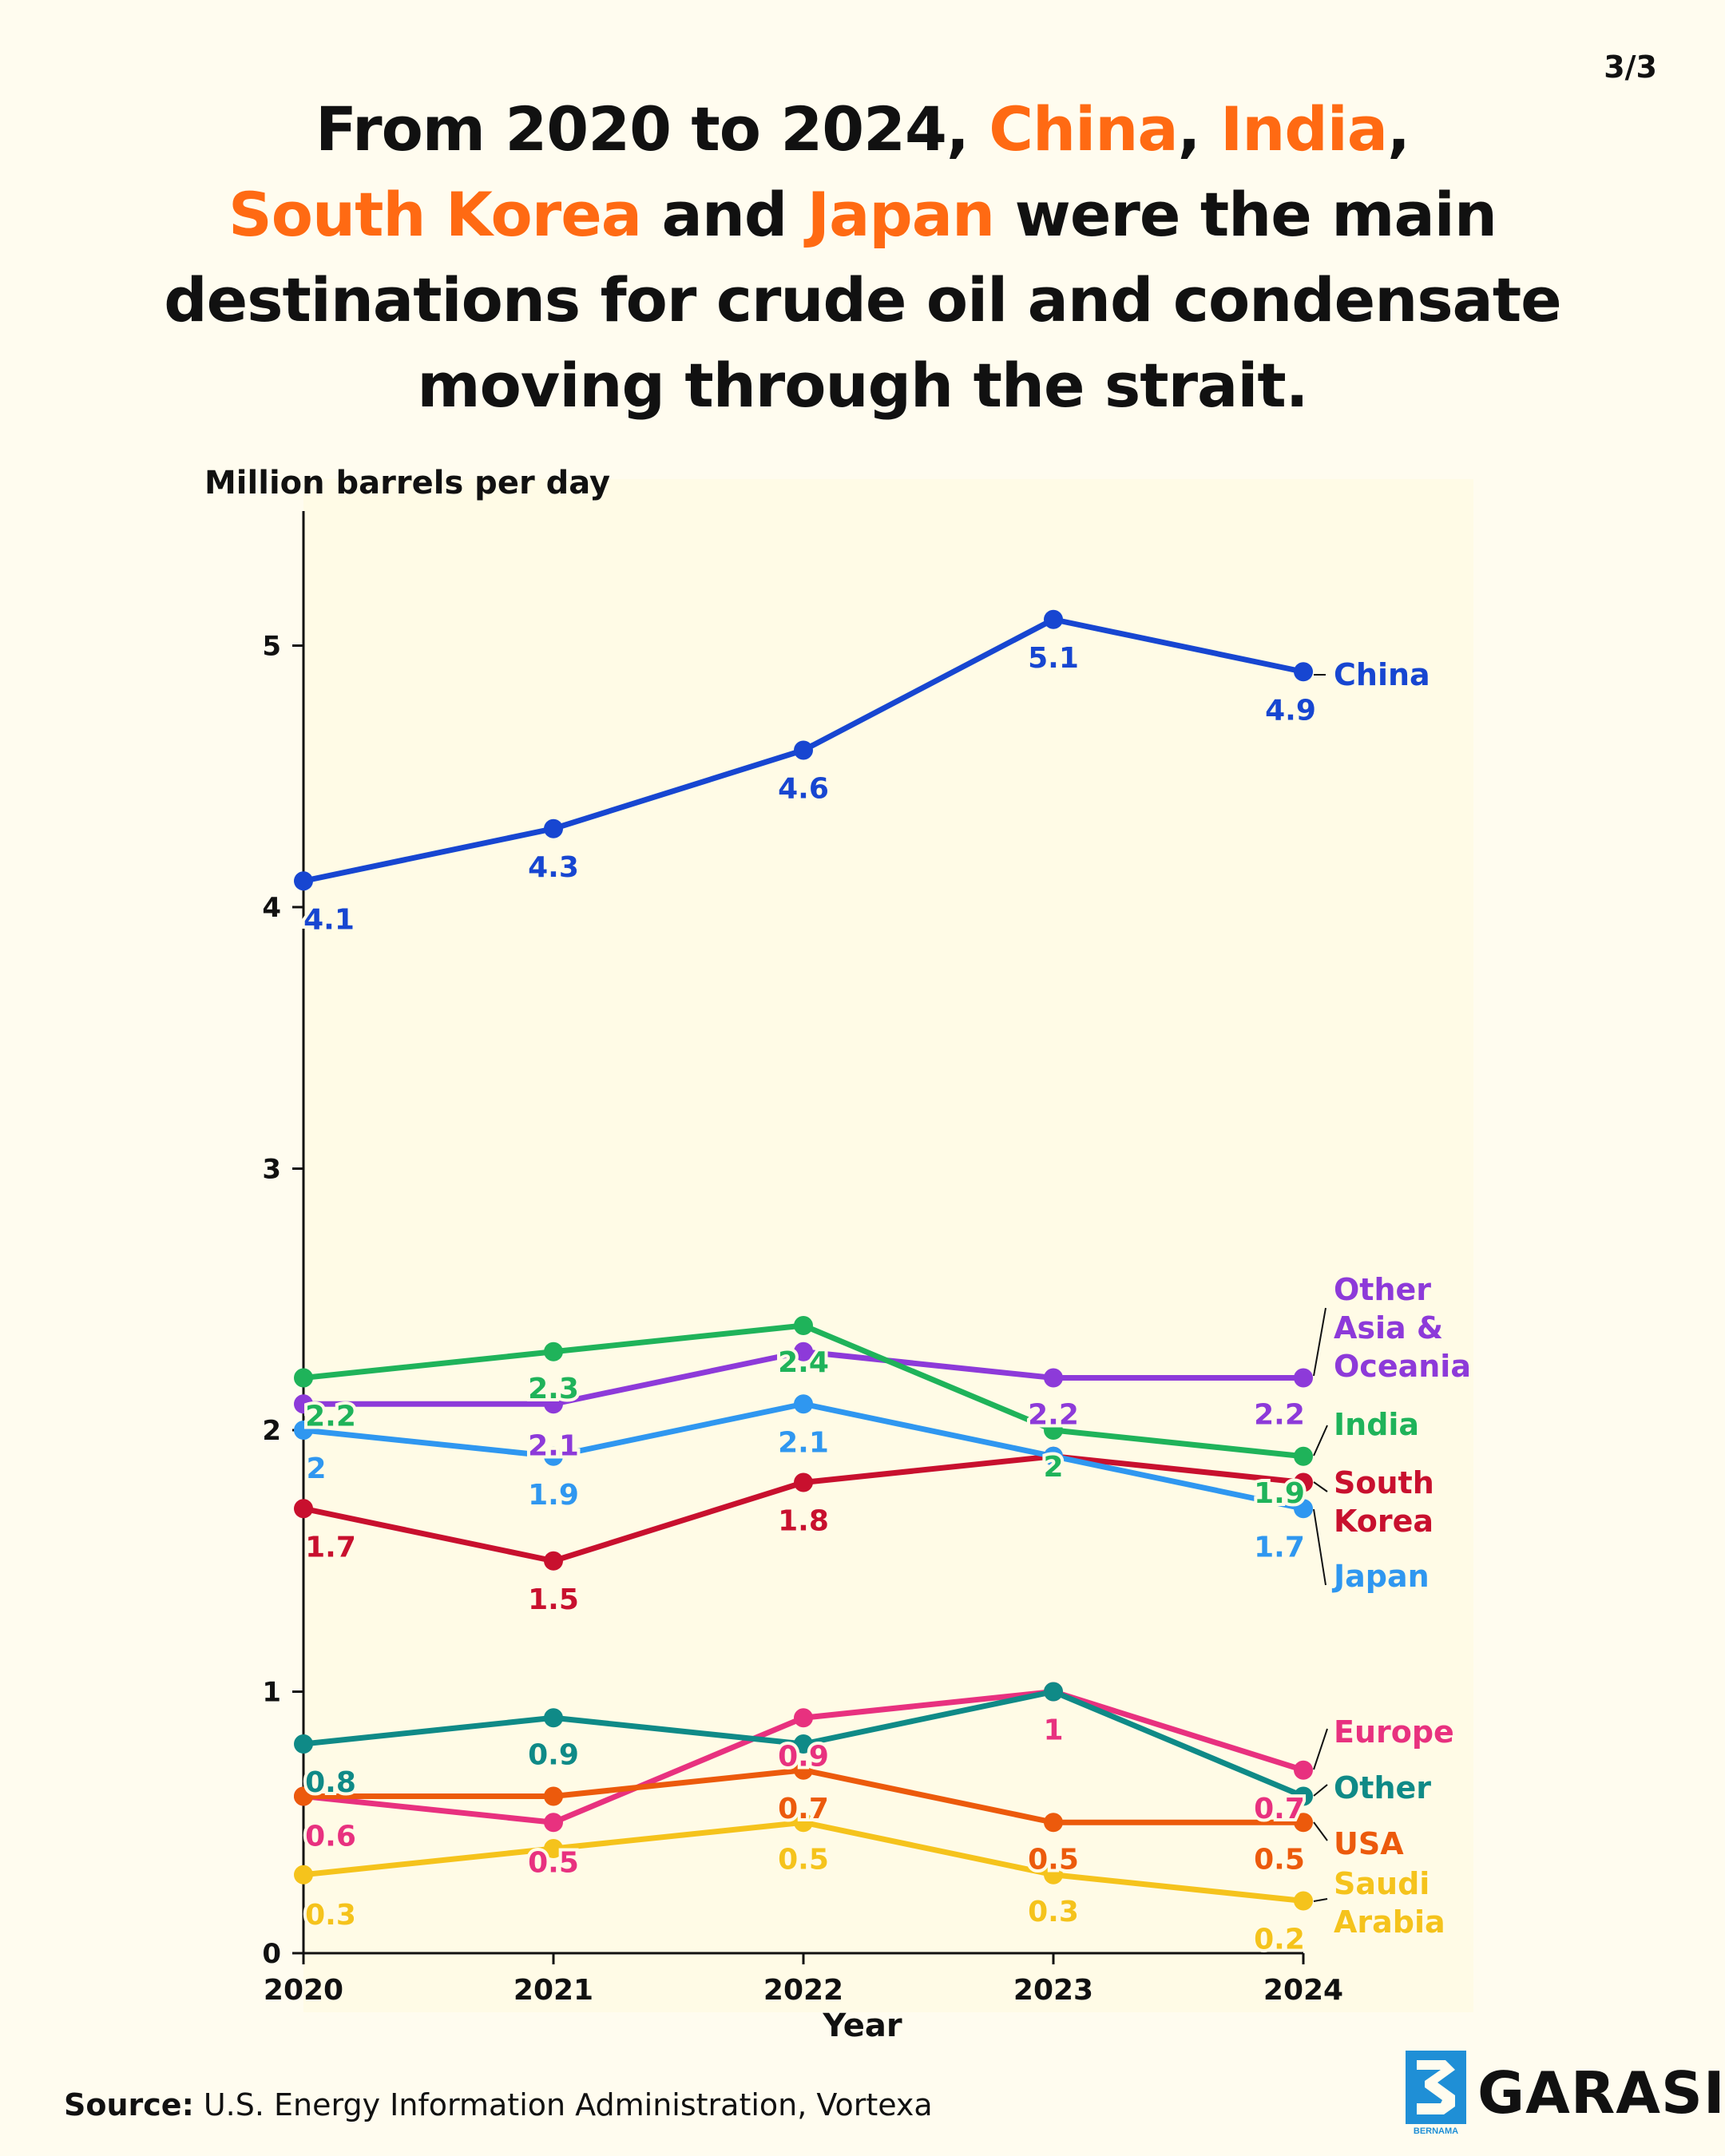 The height and width of the screenshot is (2156, 1725). Describe the element at coordinates (862, 385) in the screenshot. I see `headline-line-4: moving through the strait.` at that location.